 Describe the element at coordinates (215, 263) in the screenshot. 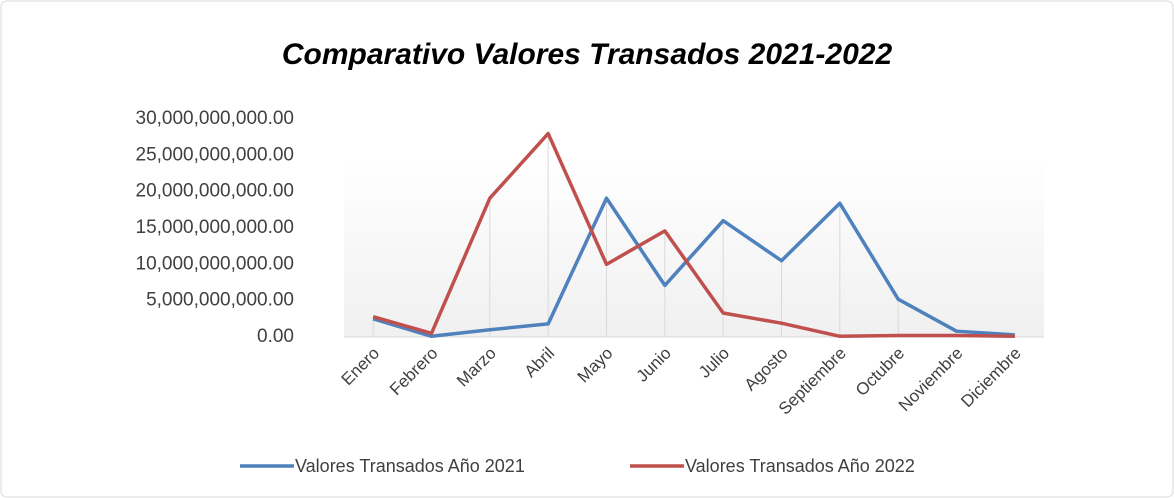

I see `y-tick-label: 10,000,000,000.00` at that location.